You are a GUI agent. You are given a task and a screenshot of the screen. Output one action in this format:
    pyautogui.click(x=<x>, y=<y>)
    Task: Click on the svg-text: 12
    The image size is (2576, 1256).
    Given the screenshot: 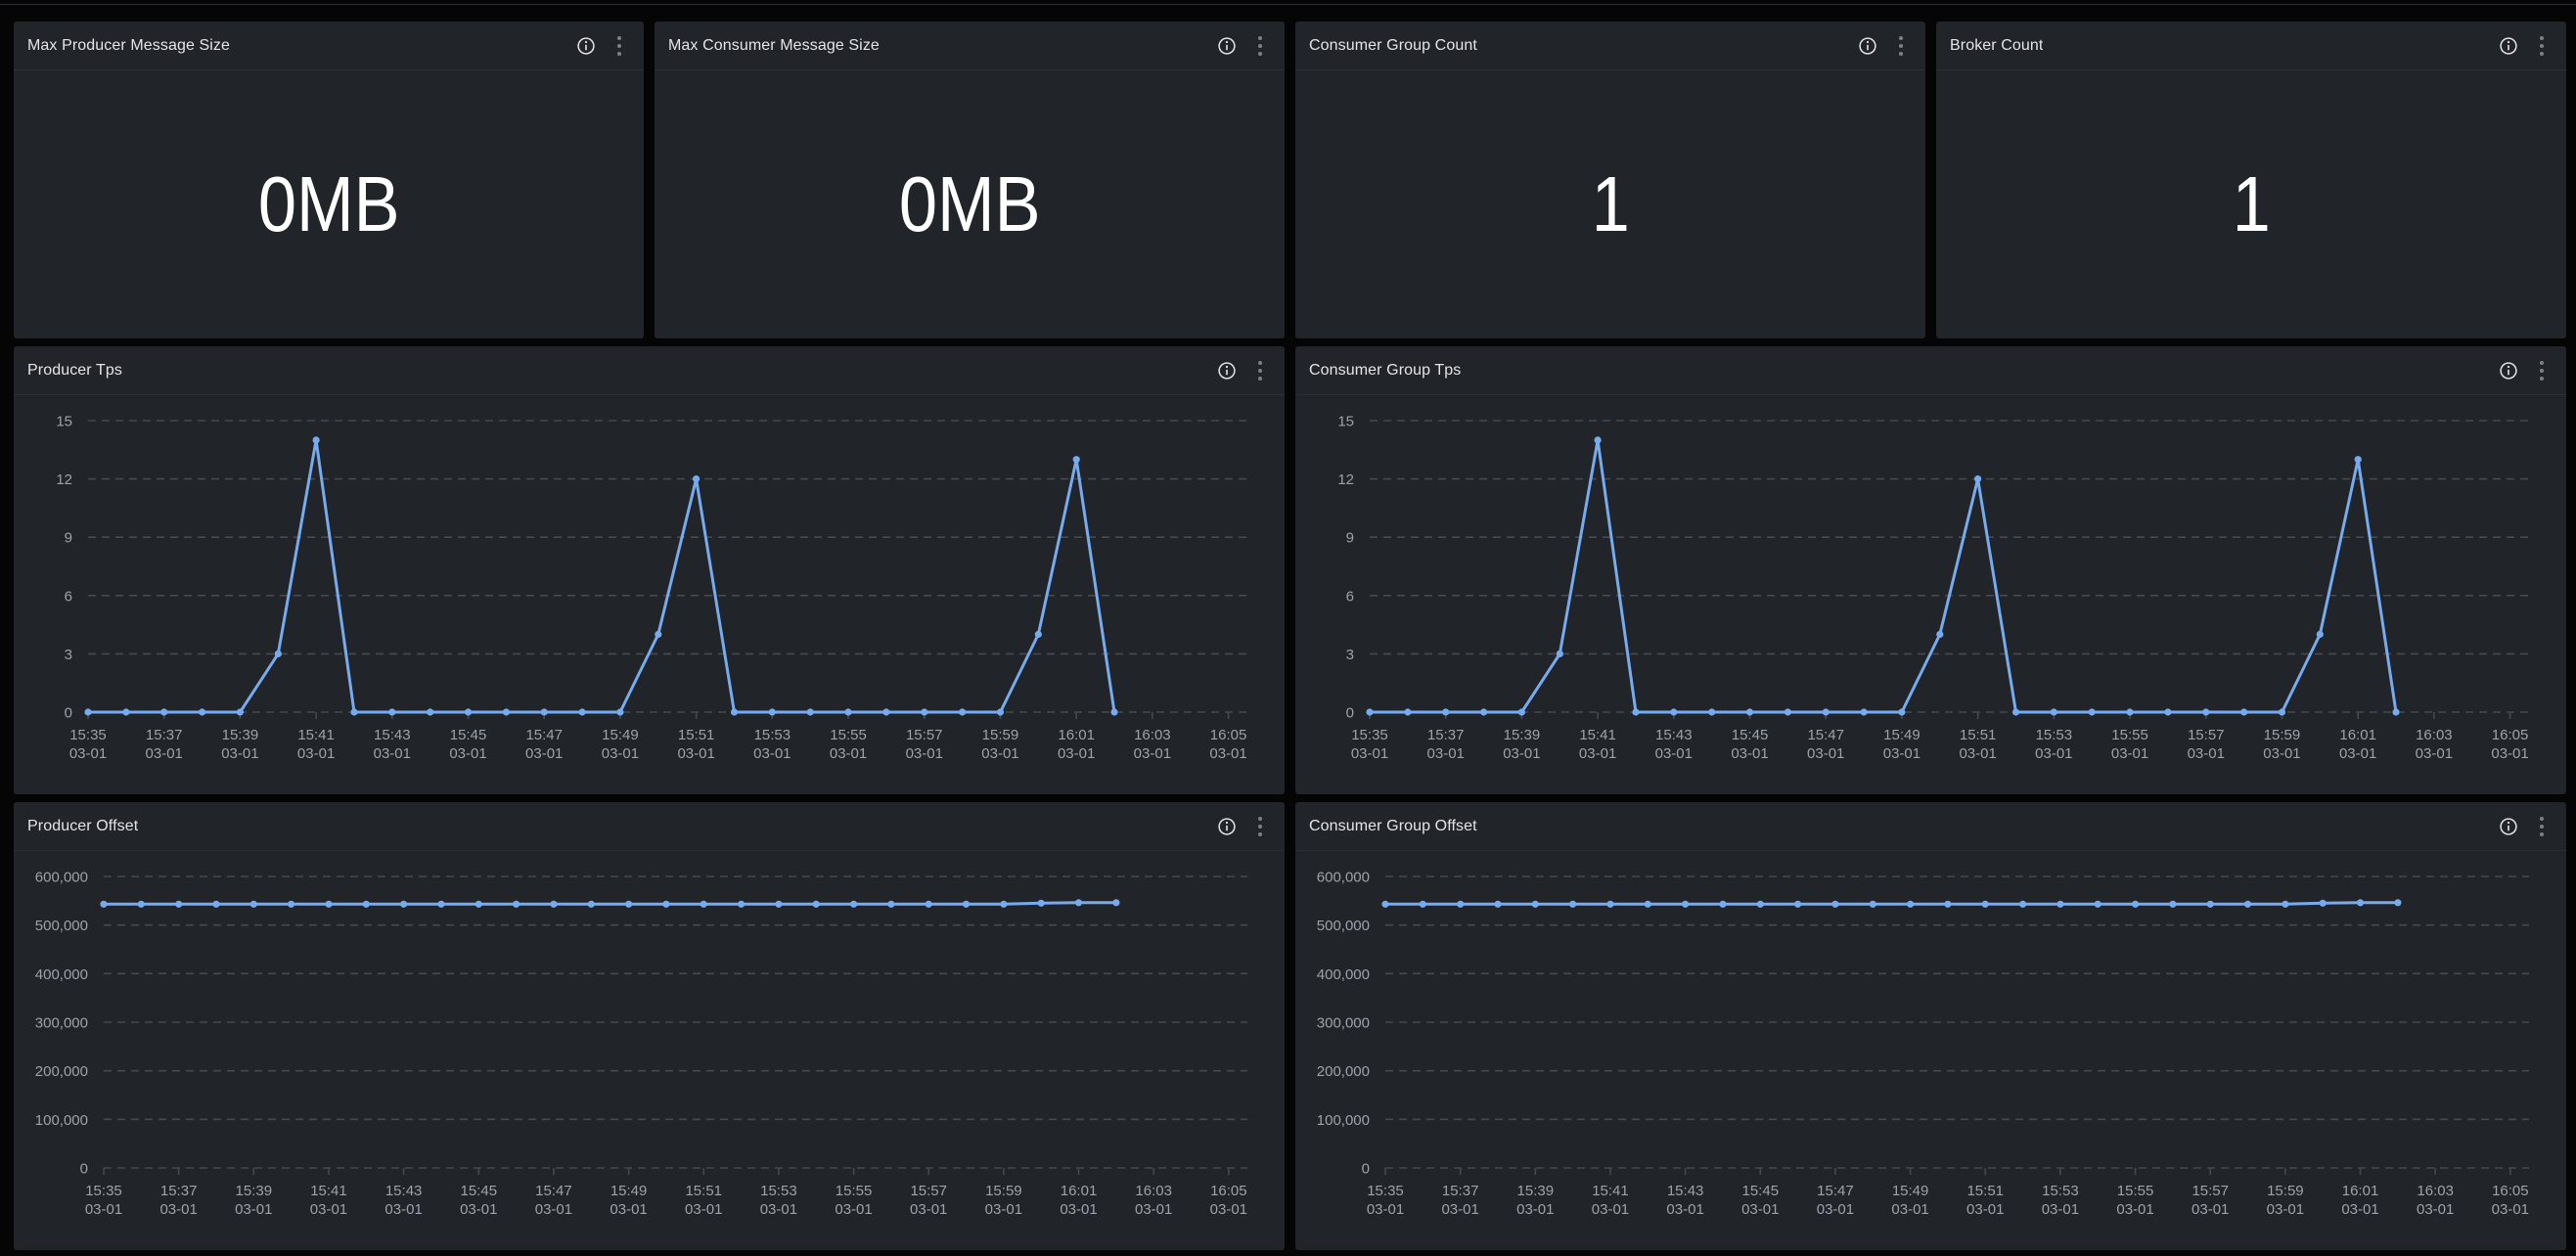 What is the action you would take?
    pyautogui.click(x=1345, y=480)
    